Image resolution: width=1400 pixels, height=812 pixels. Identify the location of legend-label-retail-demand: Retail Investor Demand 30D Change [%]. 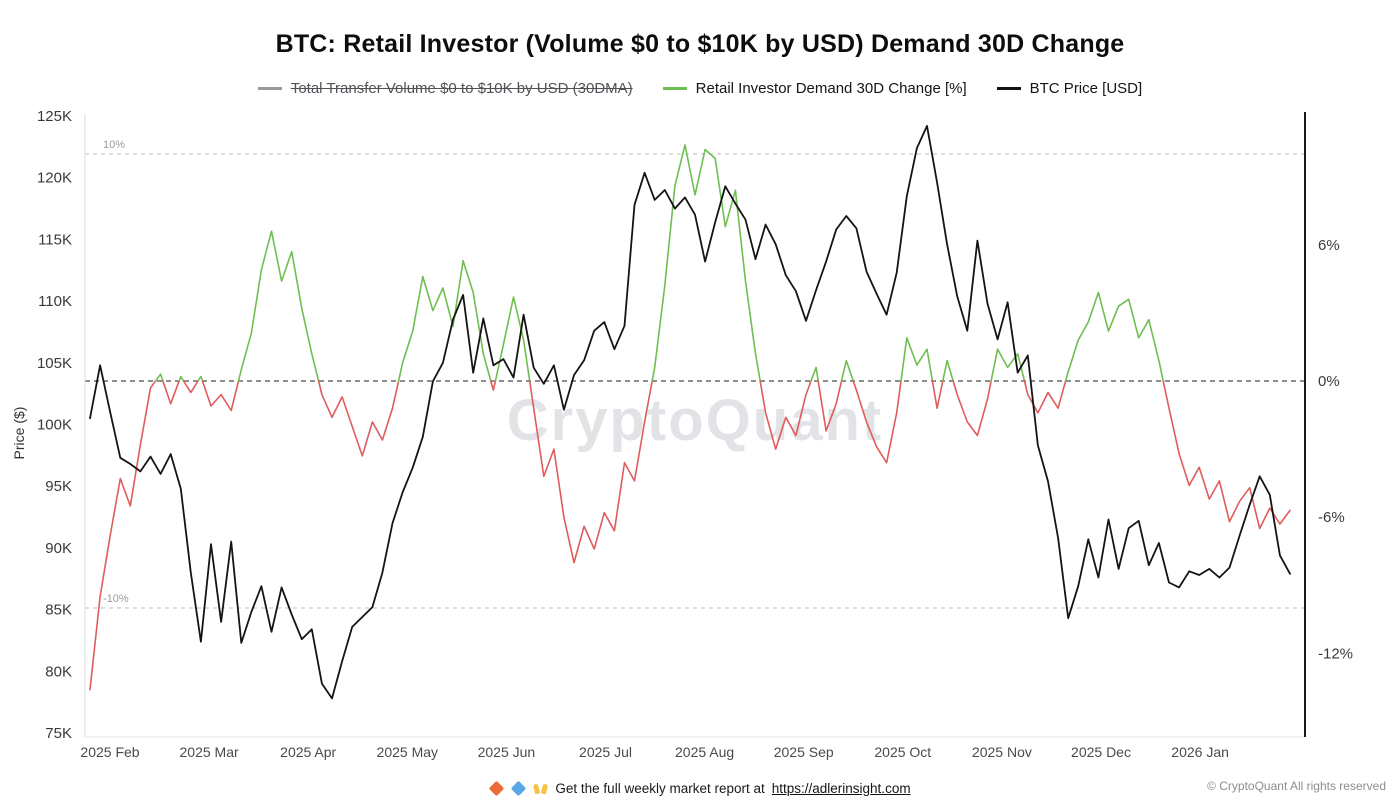
(831, 88).